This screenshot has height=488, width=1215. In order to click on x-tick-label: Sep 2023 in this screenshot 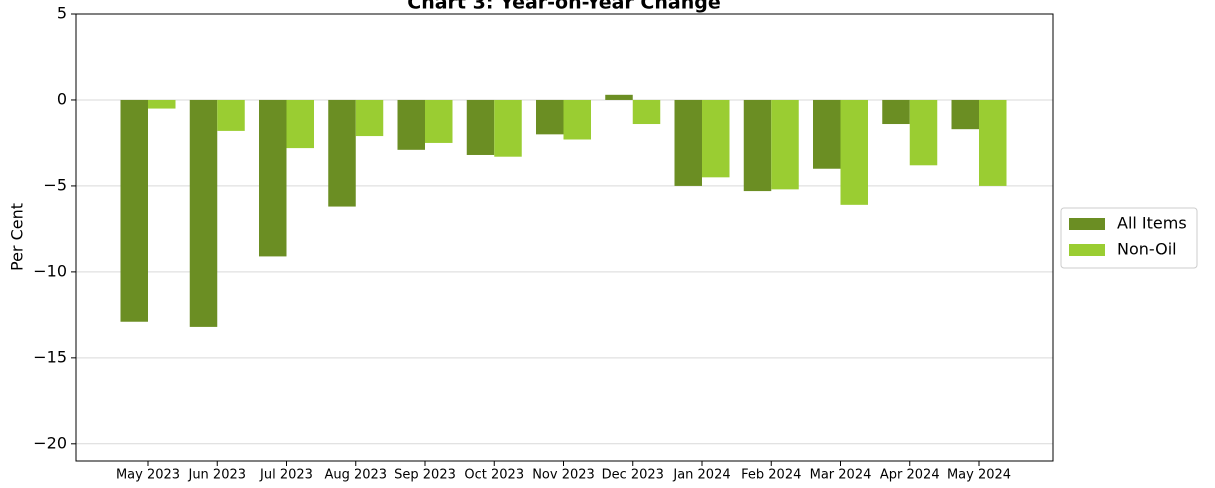, I will do `click(425, 475)`.